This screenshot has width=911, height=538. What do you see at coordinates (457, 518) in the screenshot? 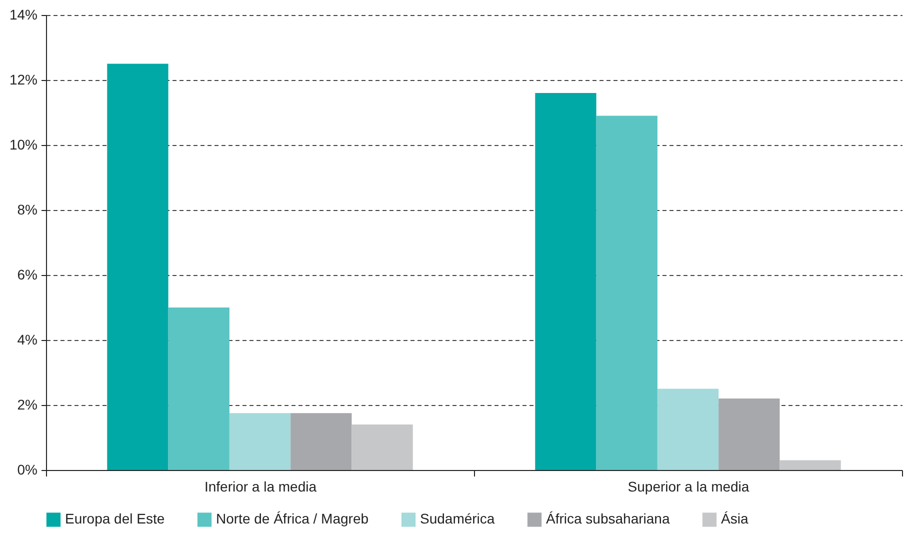
I see `legend-label: Sudamérica` at bounding box center [457, 518].